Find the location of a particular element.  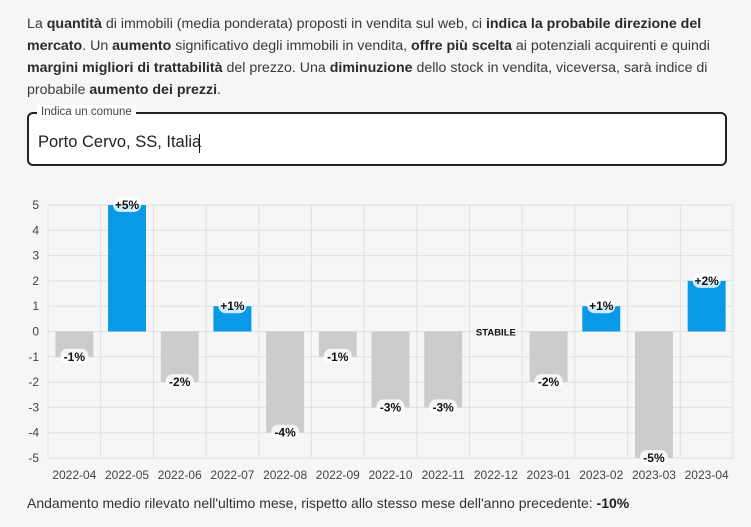

intro-bold: aumento dei prezzi is located at coordinates (153, 90).